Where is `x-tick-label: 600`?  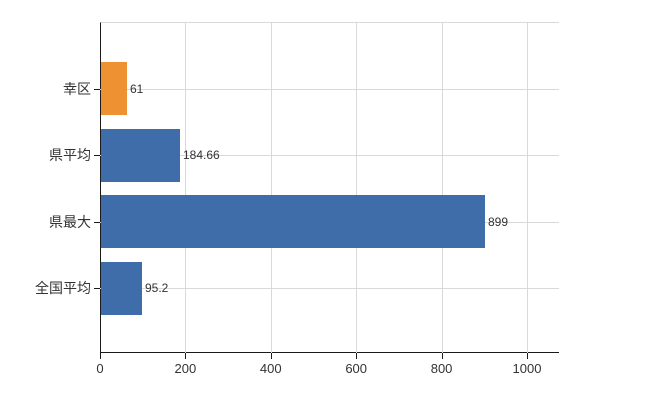
x-tick-label: 600 is located at coordinates (356, 368).